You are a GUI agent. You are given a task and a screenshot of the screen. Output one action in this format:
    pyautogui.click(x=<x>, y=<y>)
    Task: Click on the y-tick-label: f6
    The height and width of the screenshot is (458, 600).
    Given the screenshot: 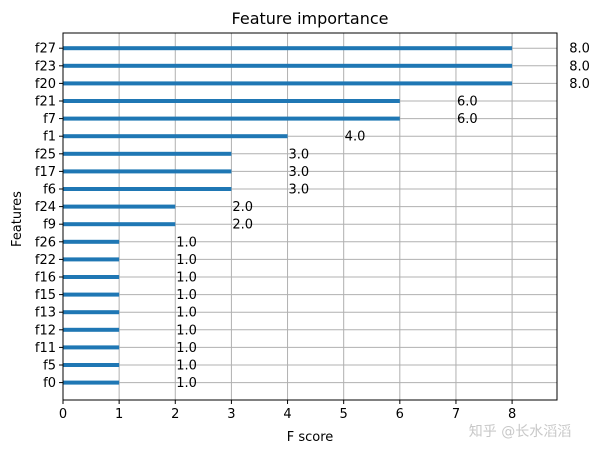 What is the action you would take?
    pyautogui.click(x=49, y=190)
    